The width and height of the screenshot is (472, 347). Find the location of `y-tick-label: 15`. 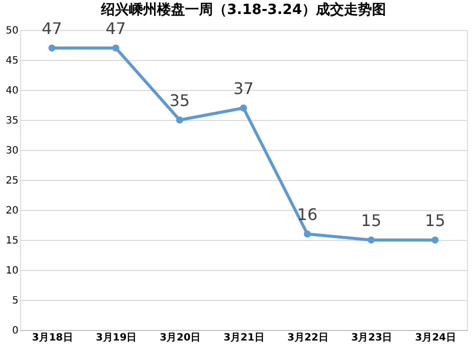

y-tick-label: 15 is located at coordinates (12, 241).